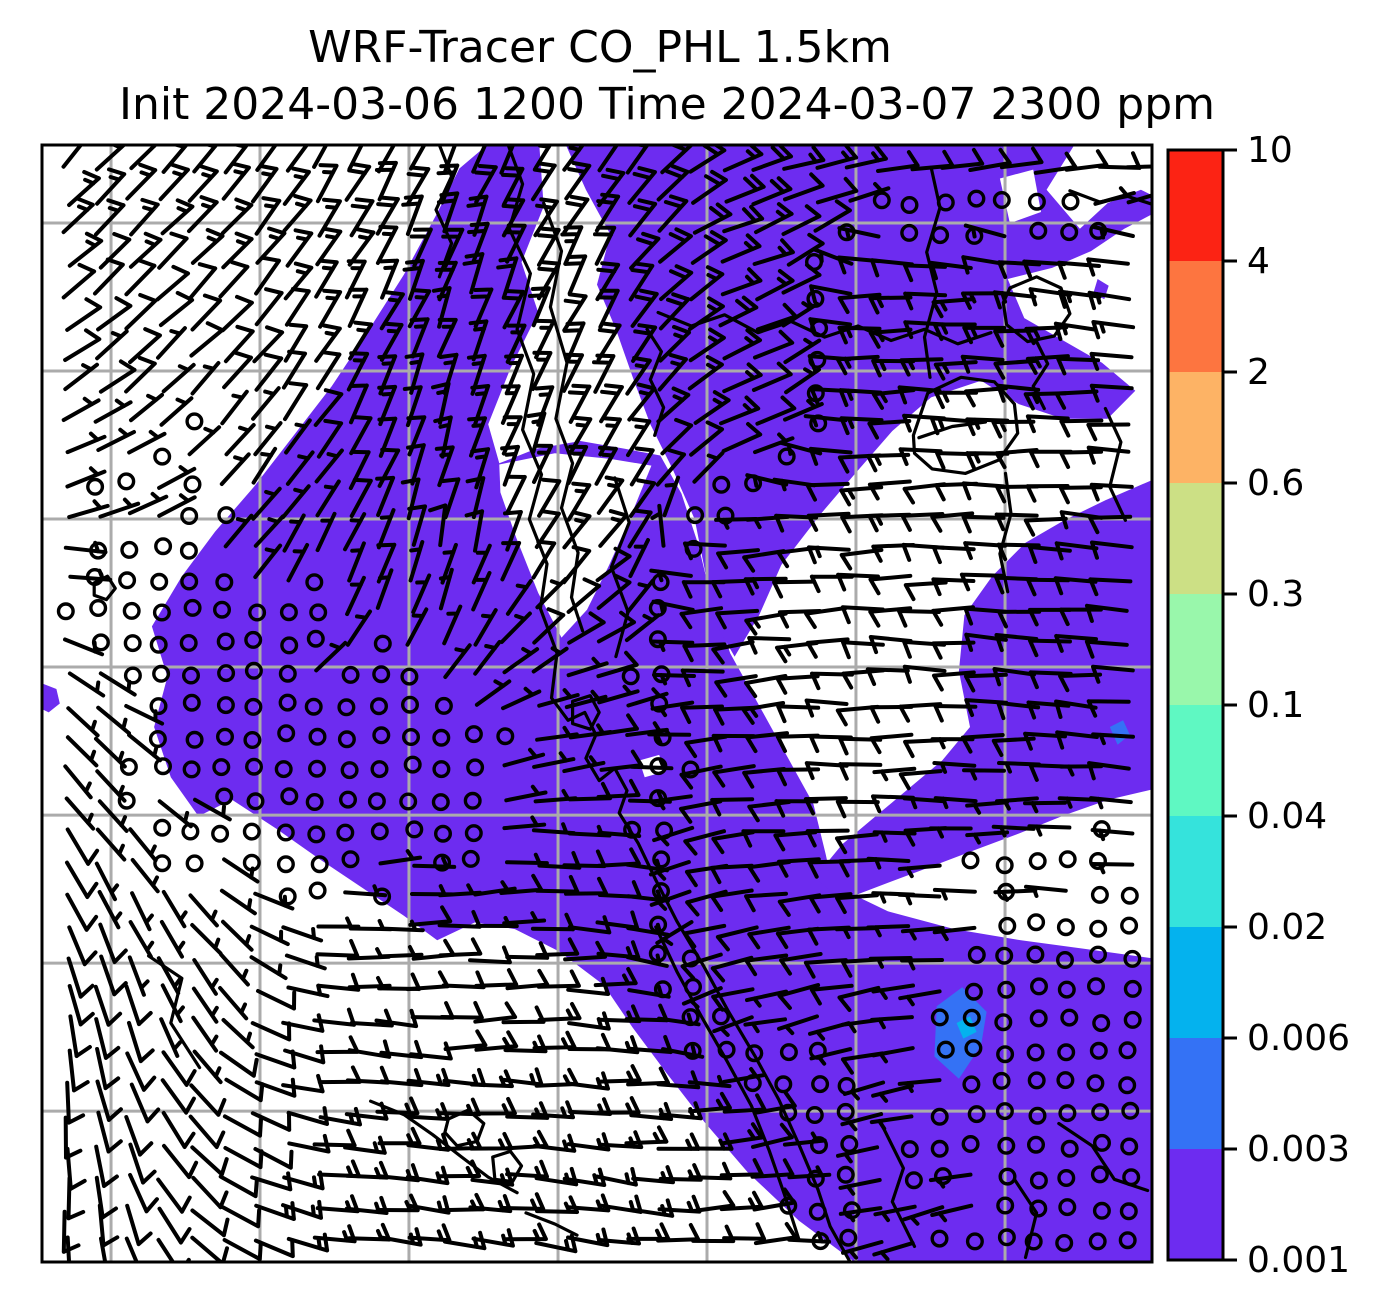 The width and height of the screenshot is (1400, 1313). Describe the element at coordinates (1195, 206) in the screenshot. I see `colorbar-segment` at that location.